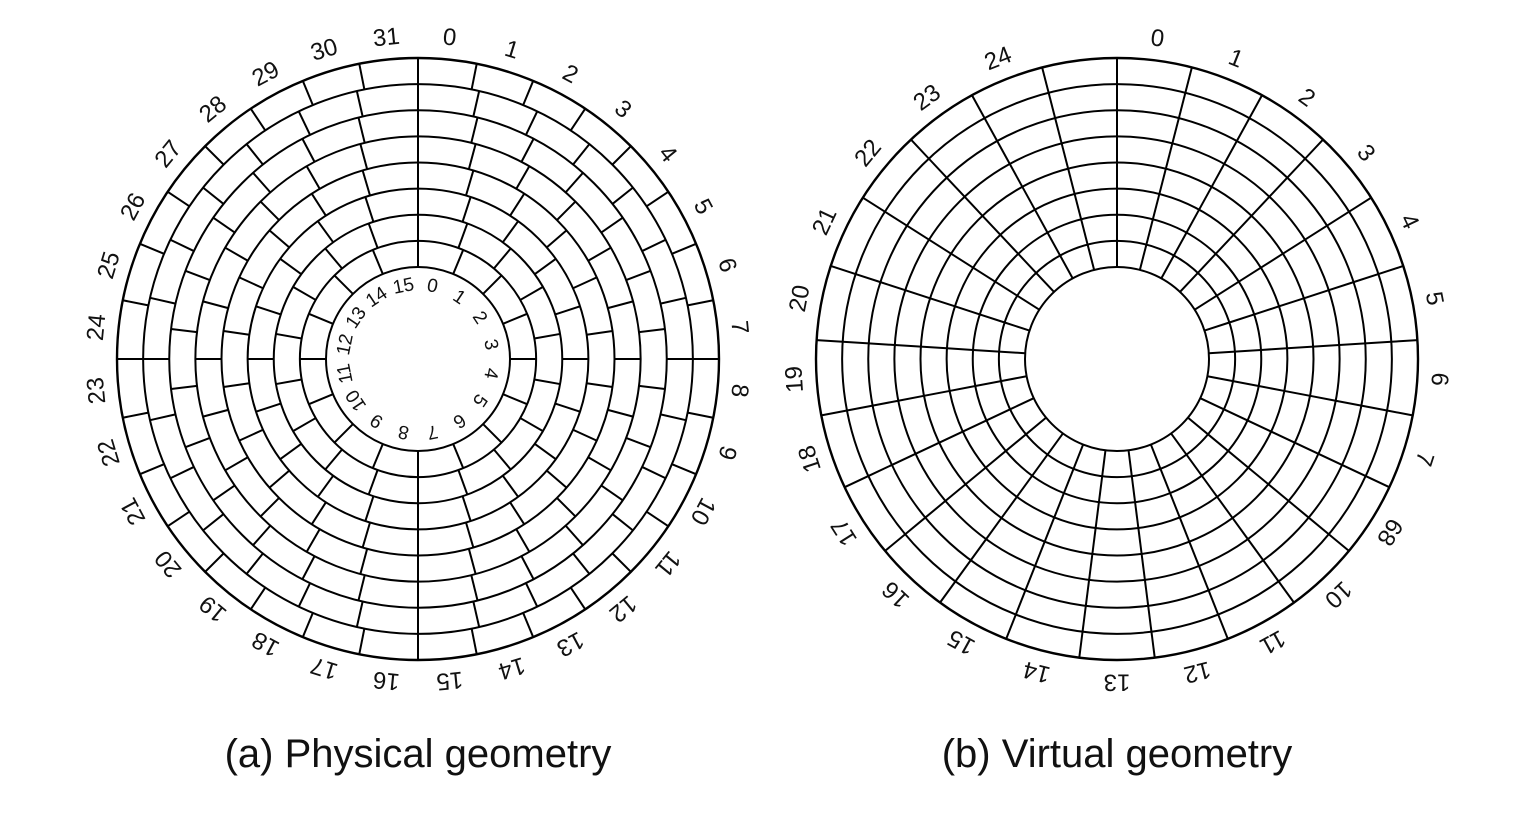  I want to click on inner-sector-label: 10, so click(356, 399).